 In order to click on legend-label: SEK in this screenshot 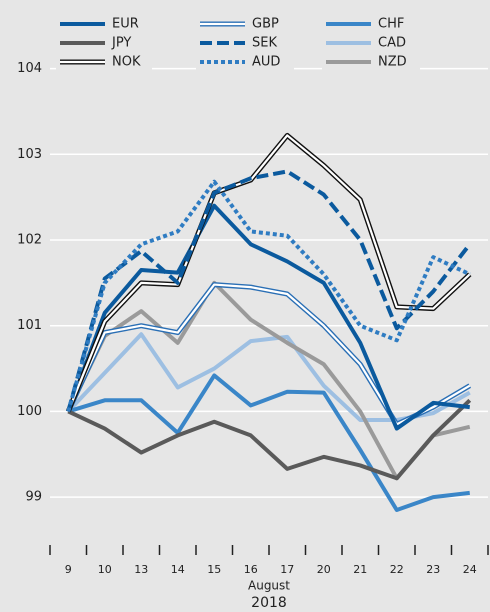, I will do `click(264, 43)`.